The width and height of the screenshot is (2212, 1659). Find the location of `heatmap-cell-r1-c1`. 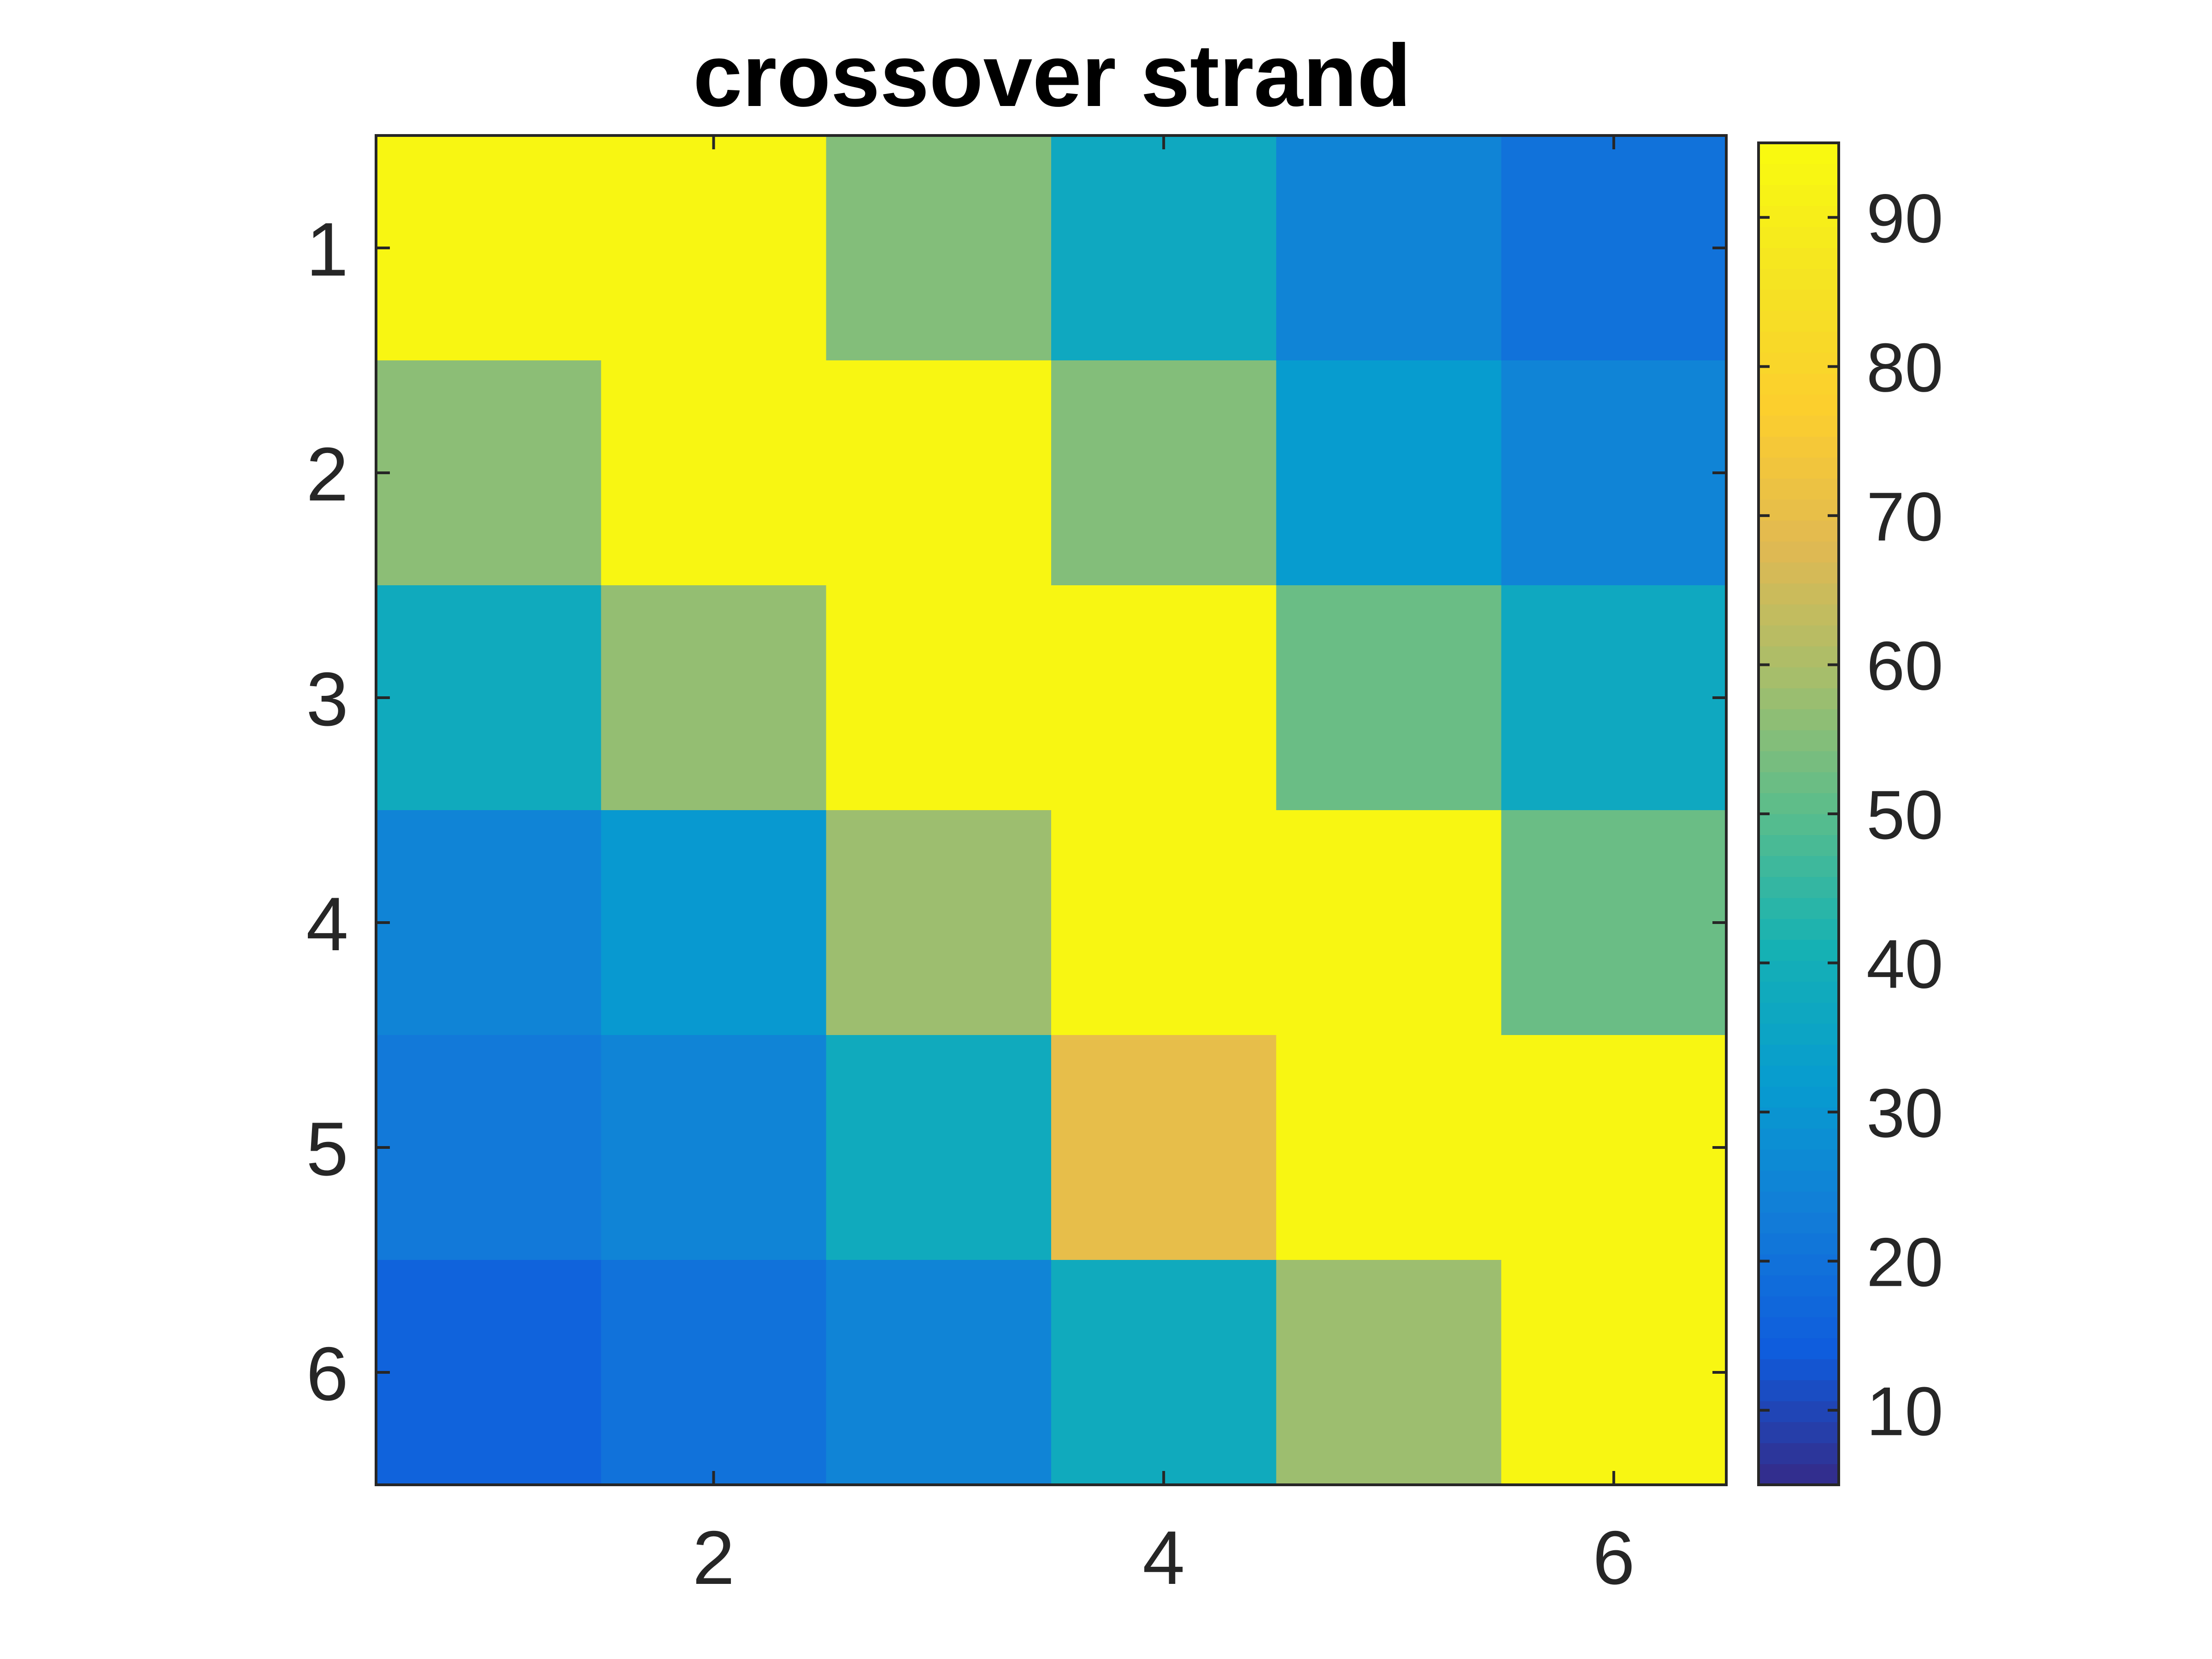

heatmap-cell-r1-c1 is located at coordinates (488, 248).